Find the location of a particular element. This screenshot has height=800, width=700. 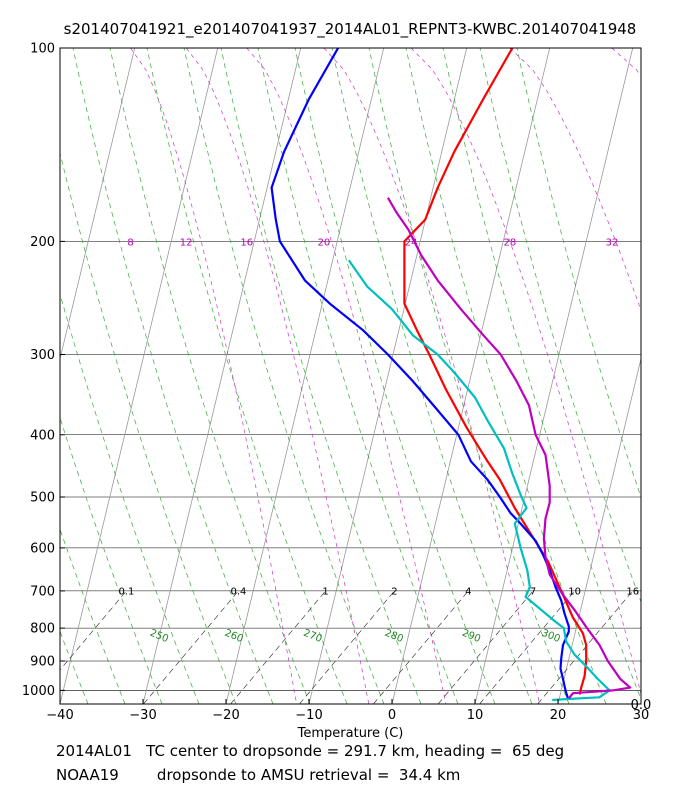

x-tick-label: −30 is located at coordinates (142, 715).